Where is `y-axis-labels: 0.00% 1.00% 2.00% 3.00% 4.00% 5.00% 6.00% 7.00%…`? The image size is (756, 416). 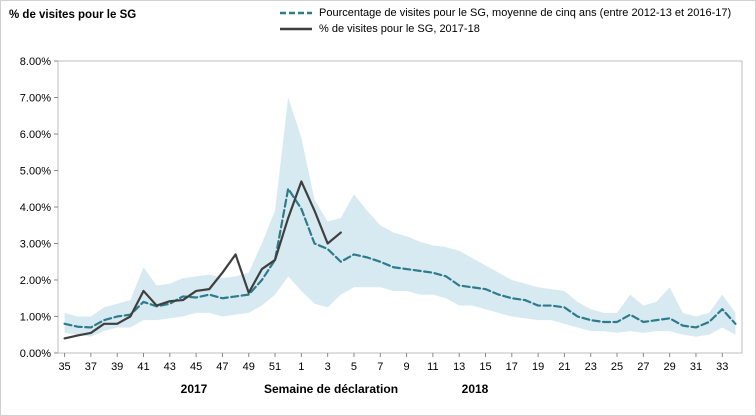 y-axis-labels: 0.00% 1.00% 2.00% 3.00% 4.00% 5.00% 6.00% 7.00%… is located at coordinates (39, 208).